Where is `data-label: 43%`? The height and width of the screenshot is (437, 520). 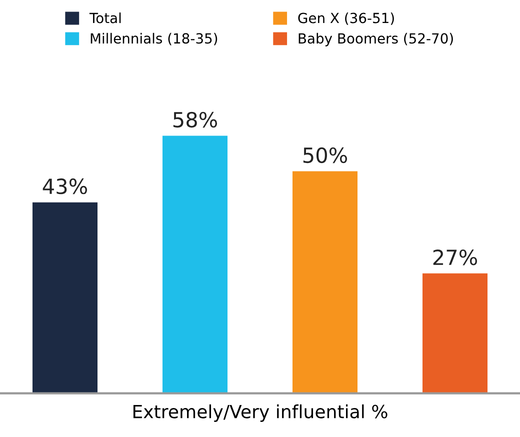 data-label: 43% is located at coordinates (65, 186).